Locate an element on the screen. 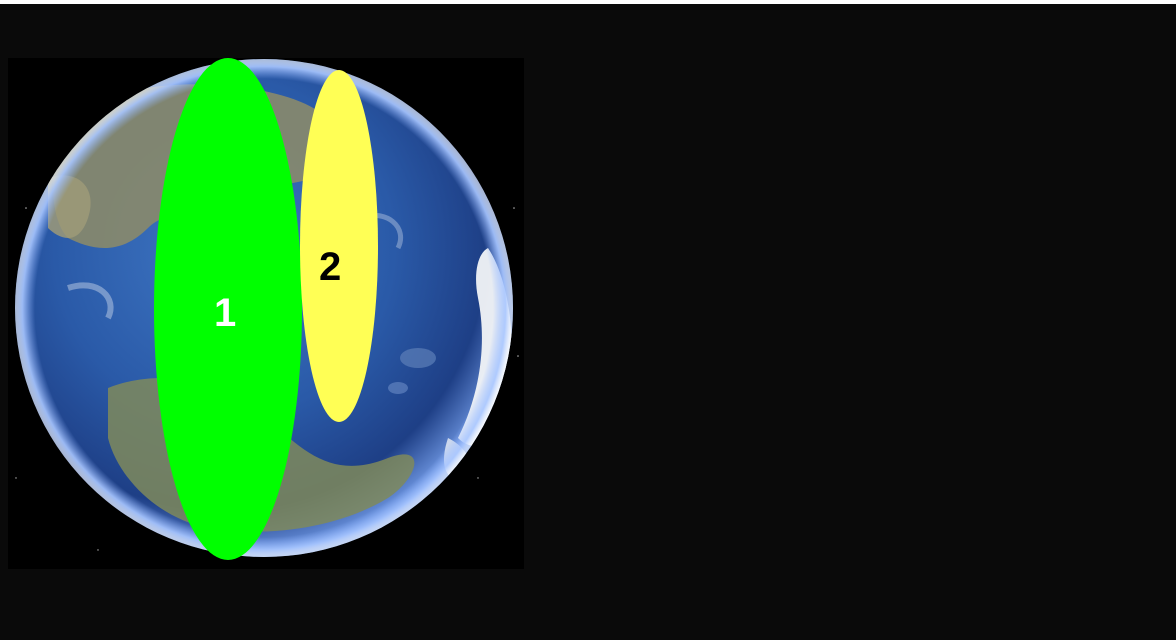  region-2-shape is located at coordinates (339, 246).